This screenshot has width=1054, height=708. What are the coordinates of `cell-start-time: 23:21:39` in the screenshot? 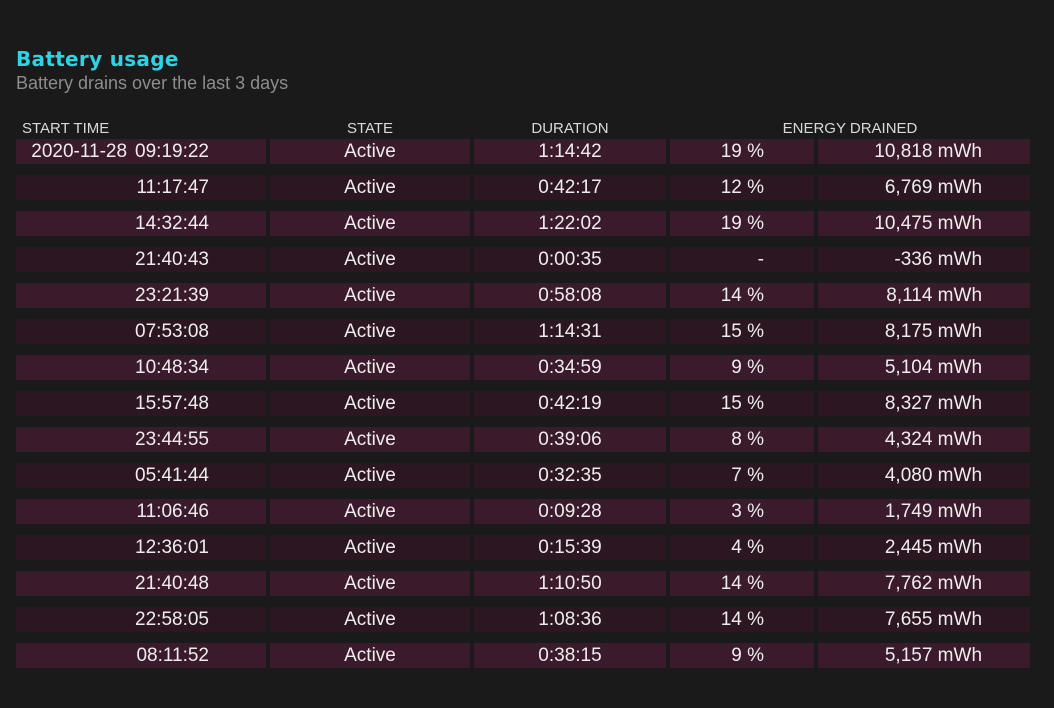 It's located at (141, 301).